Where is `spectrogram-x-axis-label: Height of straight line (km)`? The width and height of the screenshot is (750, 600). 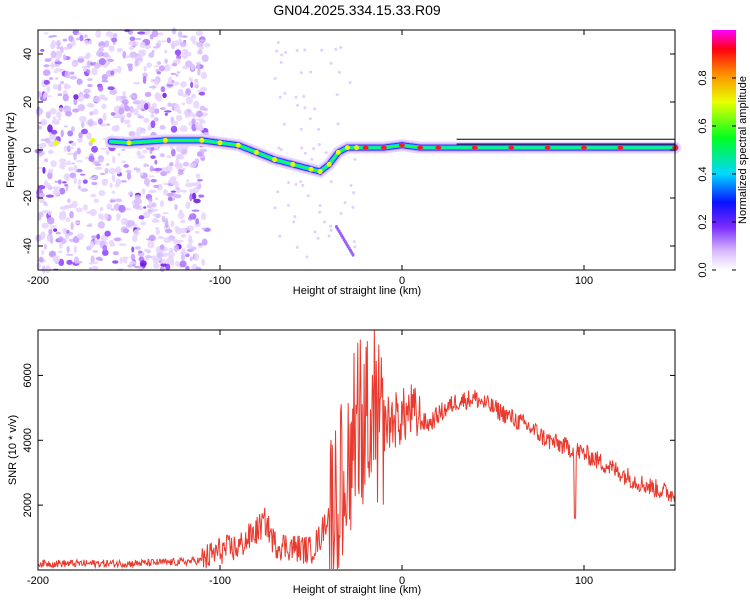
spectrogram-x-axis-label: Height of straight line (km) is located at coordinates (357, 291).